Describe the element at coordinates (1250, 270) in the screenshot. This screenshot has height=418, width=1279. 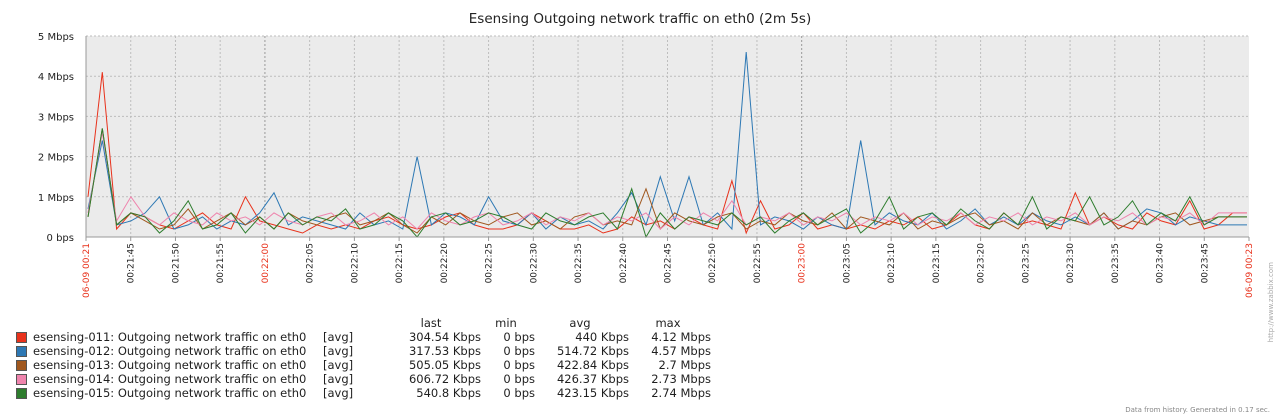
I see `x-tick-label: 06-09 00:23` at that location.